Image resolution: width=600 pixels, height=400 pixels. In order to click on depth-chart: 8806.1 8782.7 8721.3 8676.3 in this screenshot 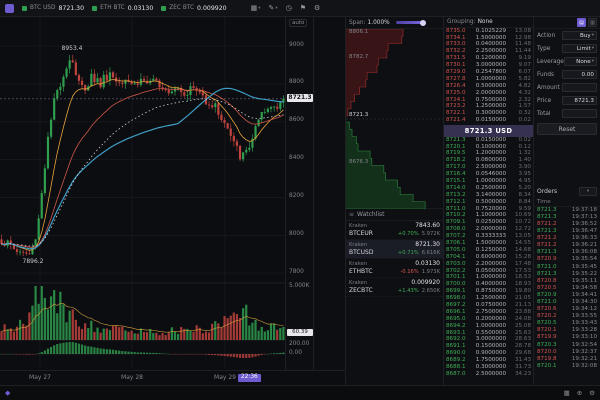, I will do `click(394, 119)`.